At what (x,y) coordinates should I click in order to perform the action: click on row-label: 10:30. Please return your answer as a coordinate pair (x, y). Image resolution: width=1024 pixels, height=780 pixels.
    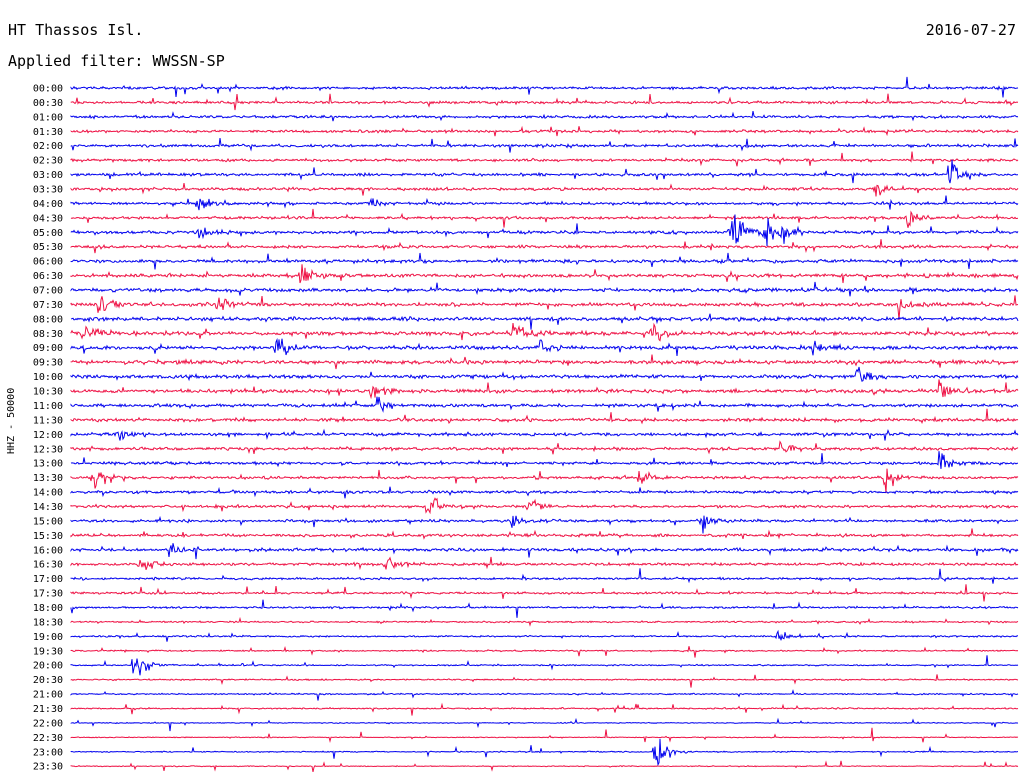
    Looking at the image, I should click on (48, 392).